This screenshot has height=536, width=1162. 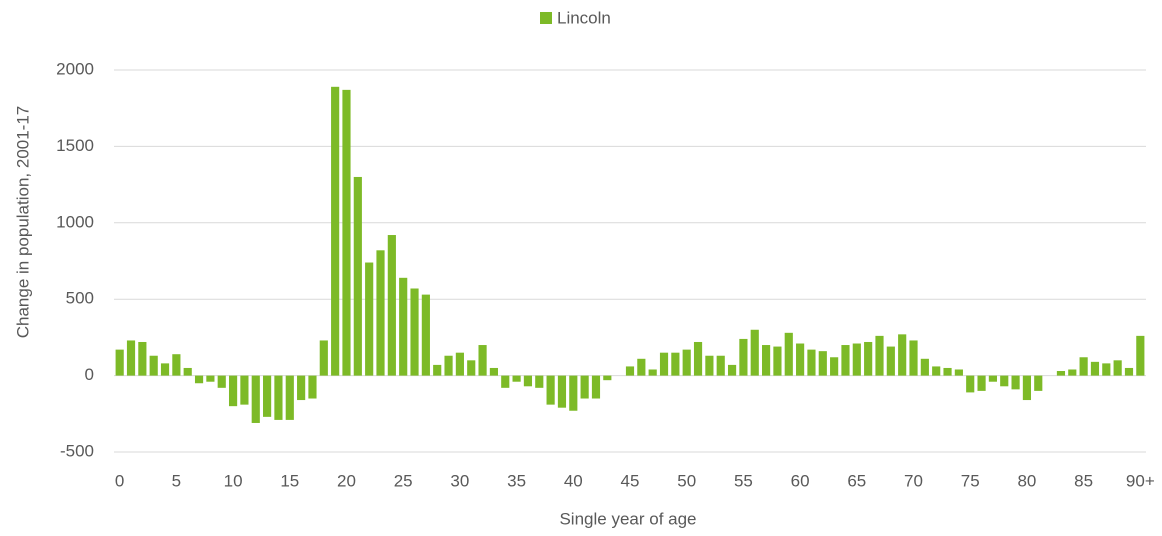 I want to click on x-tick-label: 15, so click(x=289, y=480).